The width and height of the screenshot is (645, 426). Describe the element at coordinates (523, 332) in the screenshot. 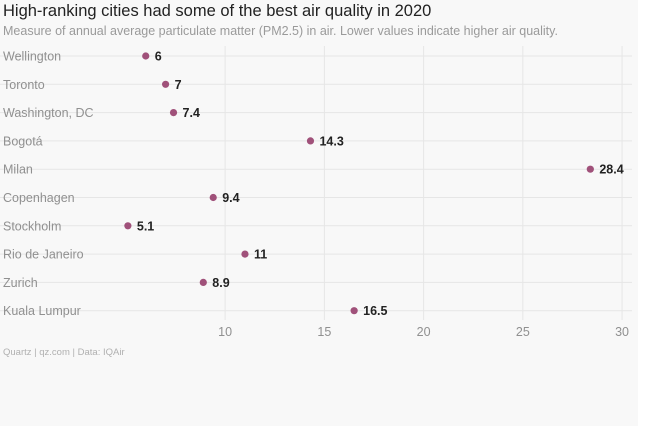

I see `x-tick-label: 25` at that location.